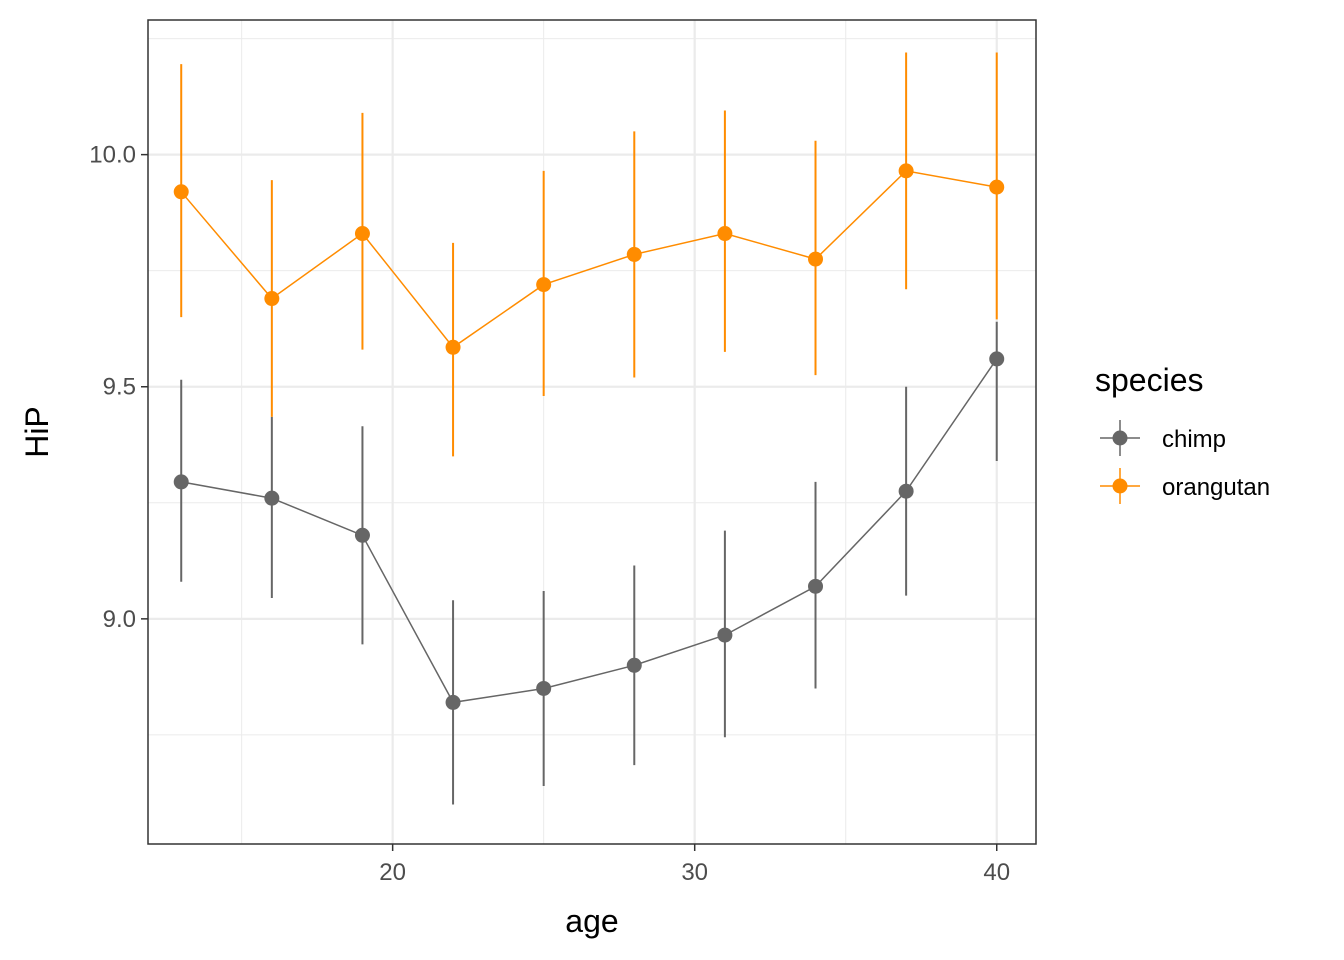 The width and height of the screenshot is (1344, 960). I want to click on legend-label: chimp, so click(1194, 439).